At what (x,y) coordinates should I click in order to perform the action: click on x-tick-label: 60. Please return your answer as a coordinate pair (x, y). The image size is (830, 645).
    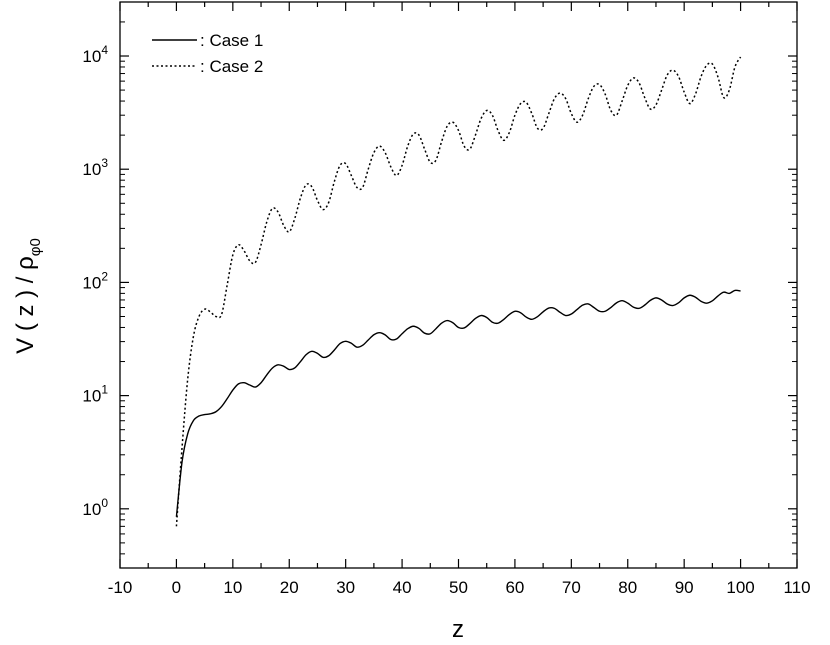
    Looking at the image, I should click on (514, 587).